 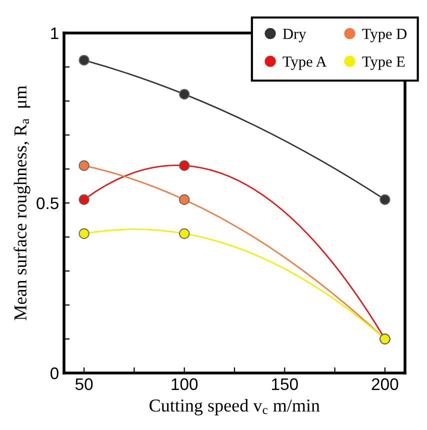 What do you see at coordinates (294, 35) in the screenshot?
I see `legend-label: Dry` at bounding box center [294, 35].